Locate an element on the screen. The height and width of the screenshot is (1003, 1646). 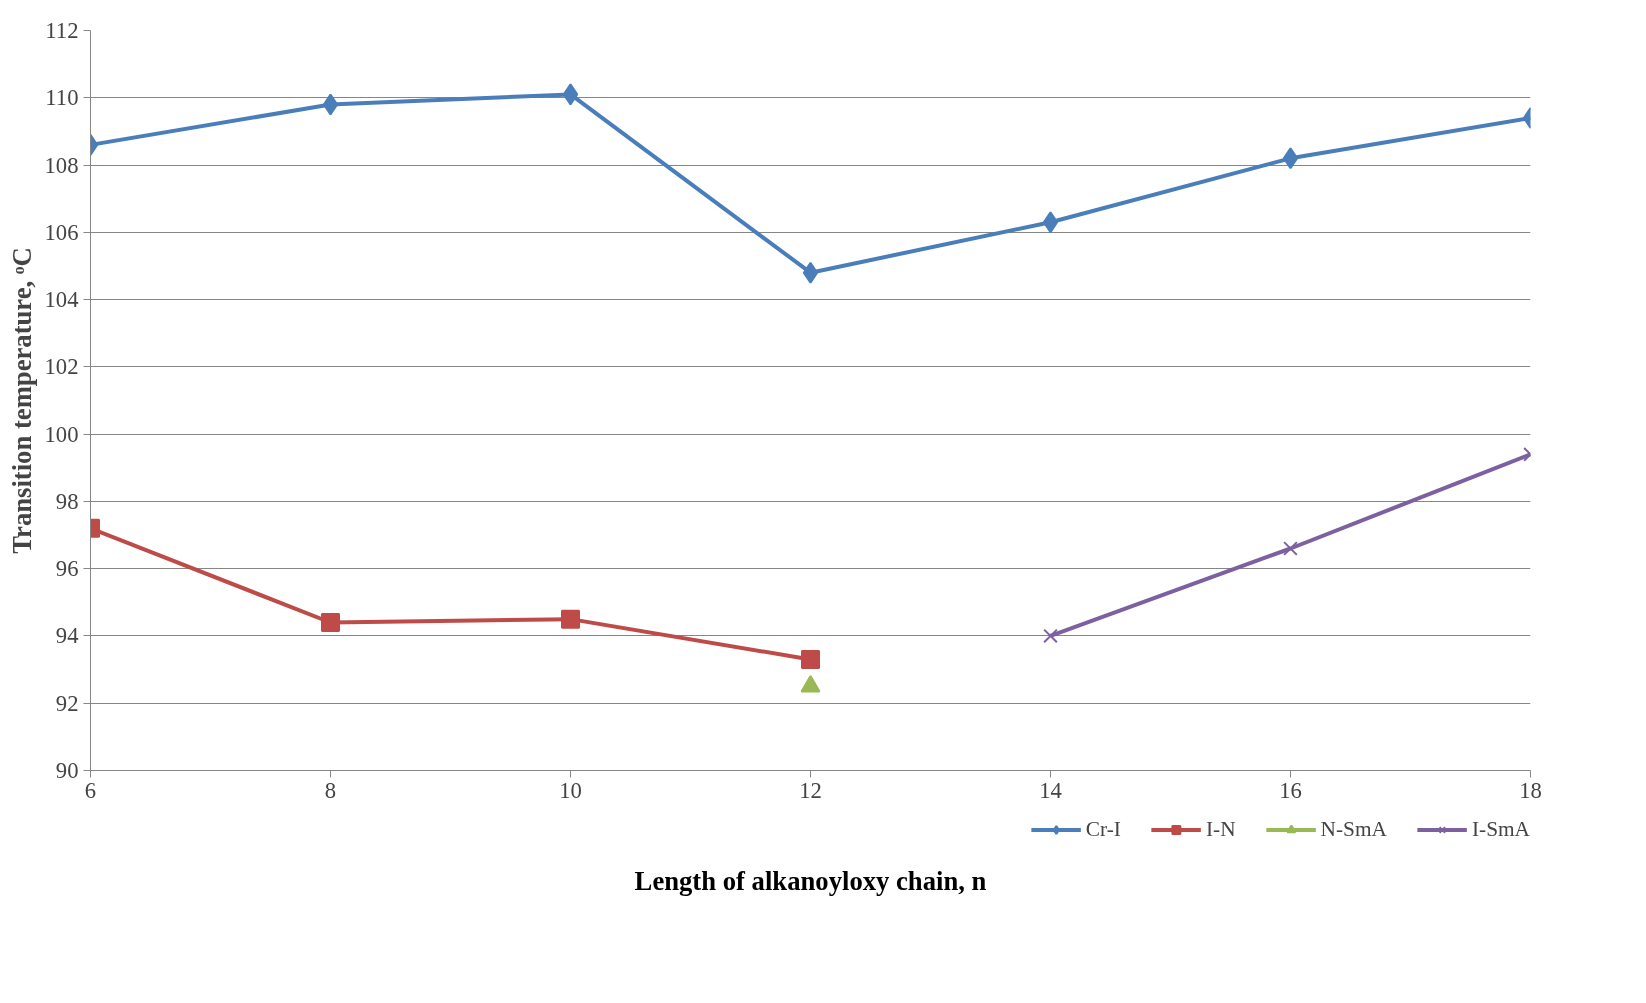
y-tick-label: 94 is located at coordinates (67, 636).